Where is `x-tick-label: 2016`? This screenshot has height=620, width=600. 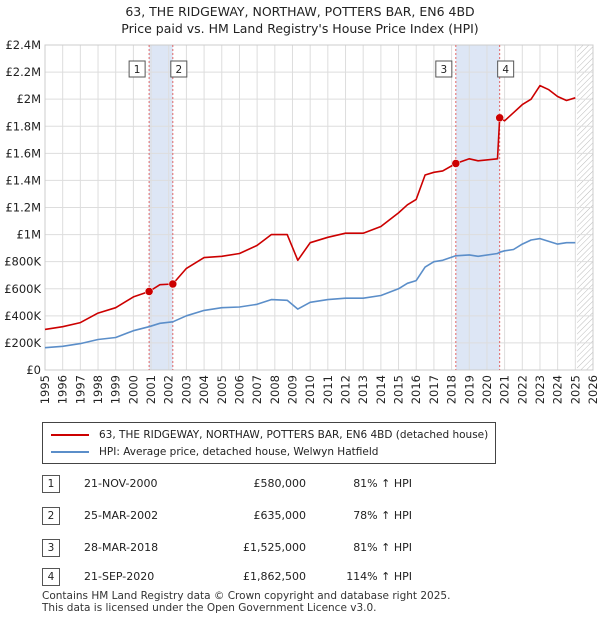 x-tick-label: 2016 is located at coordinates (416, 389).